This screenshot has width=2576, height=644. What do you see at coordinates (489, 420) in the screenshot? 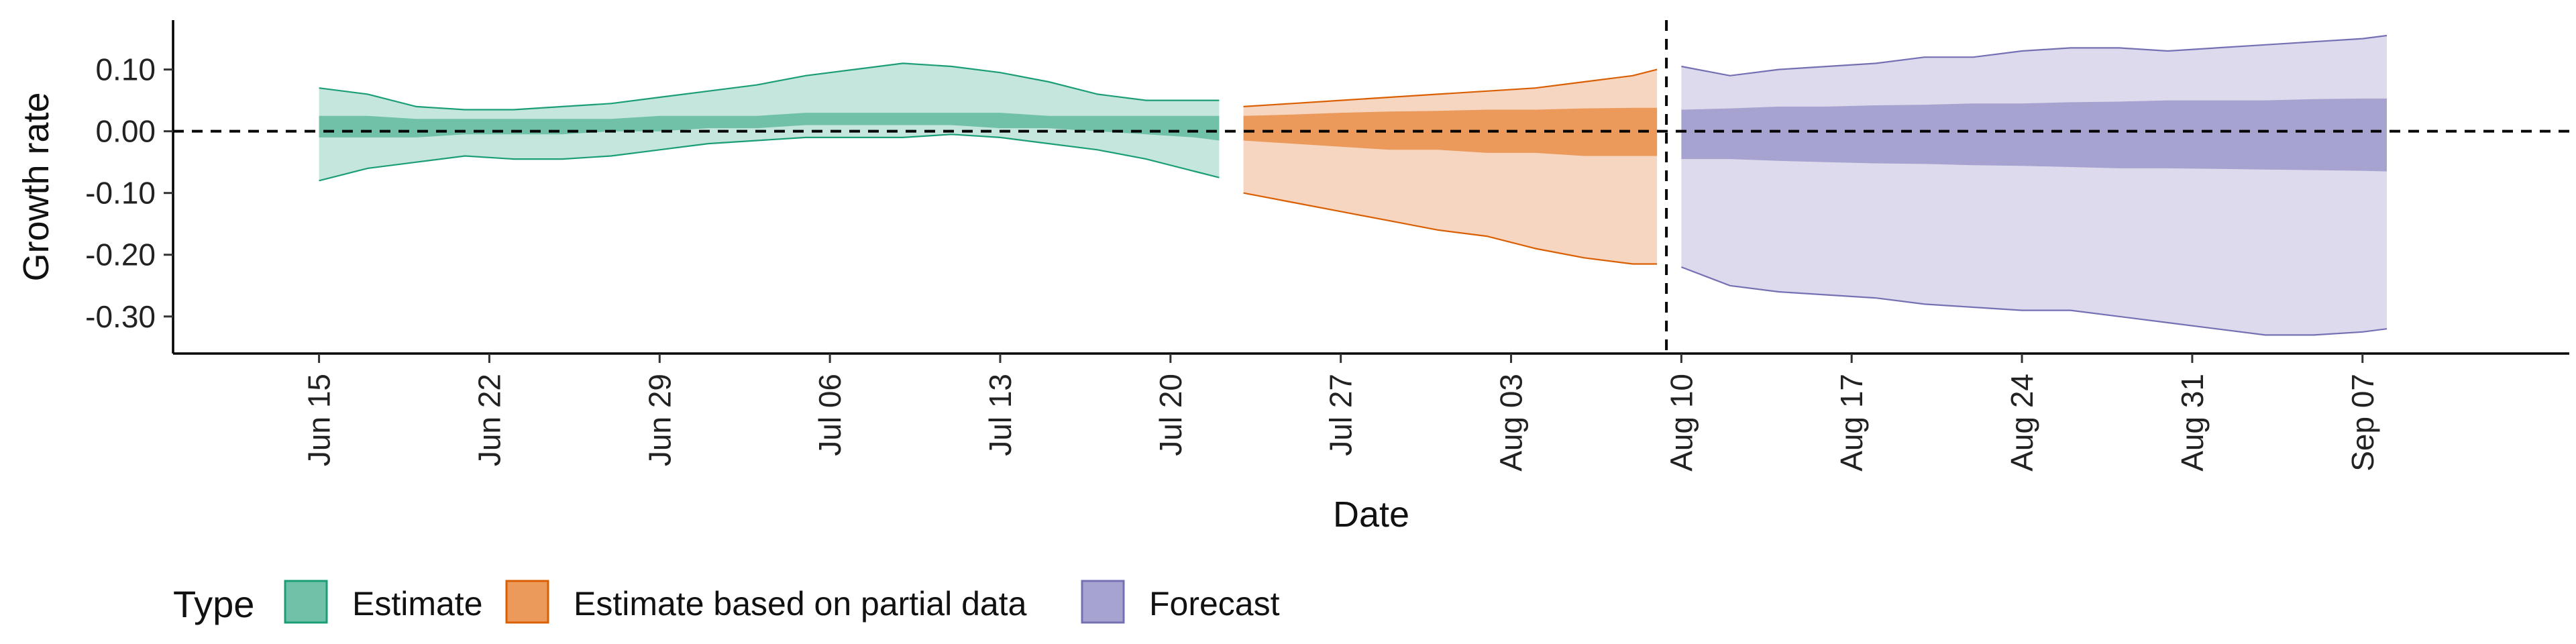
I see `x-tick-label: Jun 22` at bounding box center [489, 420].